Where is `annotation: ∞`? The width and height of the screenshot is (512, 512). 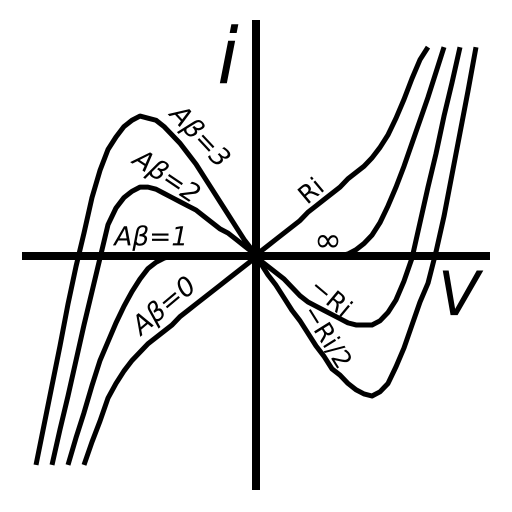 annotation: ∞ is located at coordinates (328, 241).